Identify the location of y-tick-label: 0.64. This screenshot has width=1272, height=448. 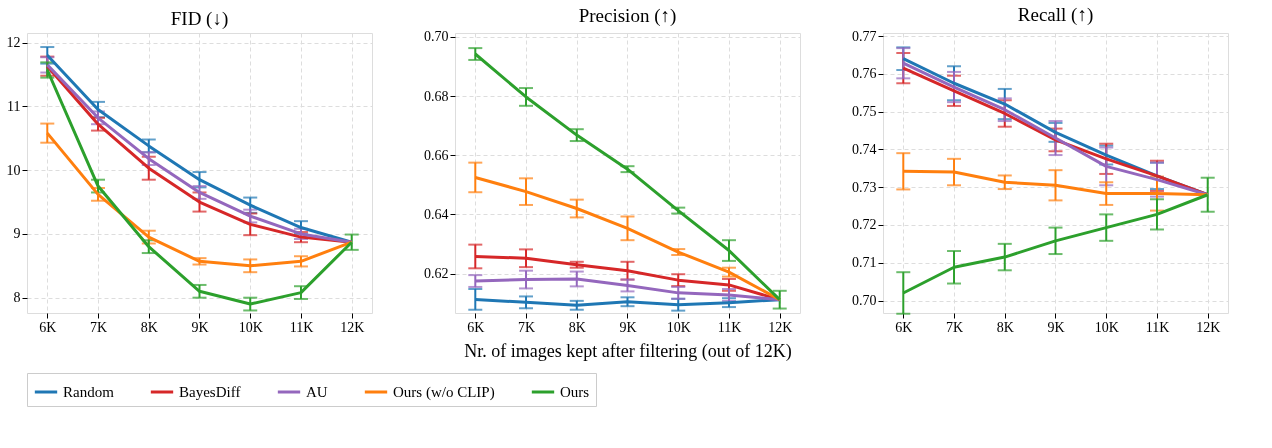
(436, 214).